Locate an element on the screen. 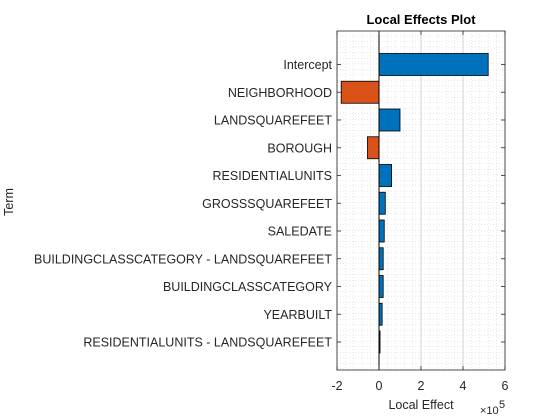 Image resolution: width=560 pixels, height=420 pixels. y-tick-label: RESIDENTIALUNITS is located at coordinates (272, 176).